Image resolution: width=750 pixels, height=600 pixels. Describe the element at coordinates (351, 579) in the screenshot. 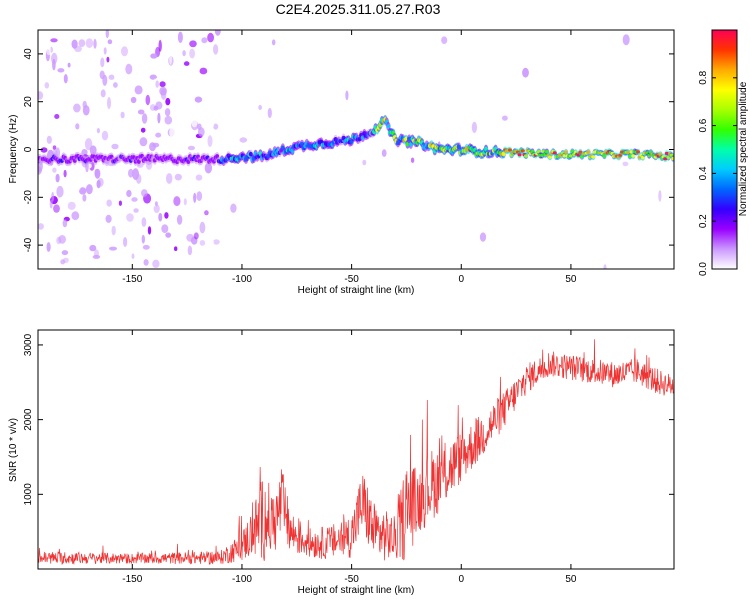

I see `snr-xtick-label: -50` at that location.